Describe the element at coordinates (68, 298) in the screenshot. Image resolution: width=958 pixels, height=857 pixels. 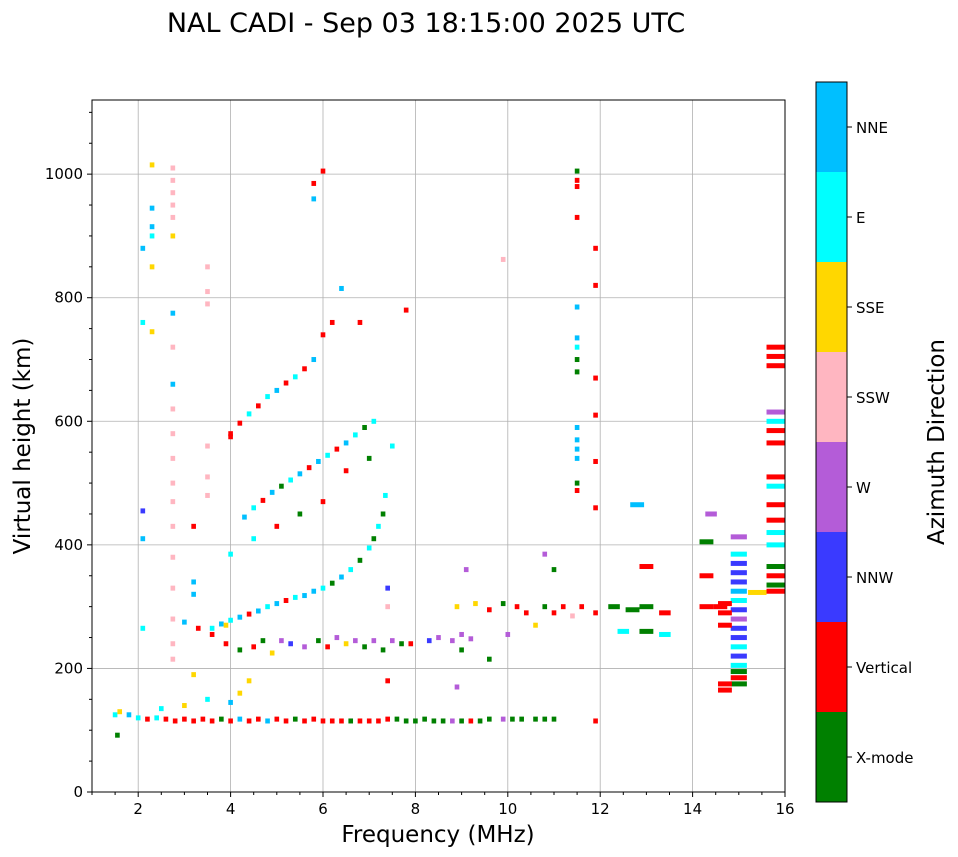
I see `y-tick-label: 800` at that location.